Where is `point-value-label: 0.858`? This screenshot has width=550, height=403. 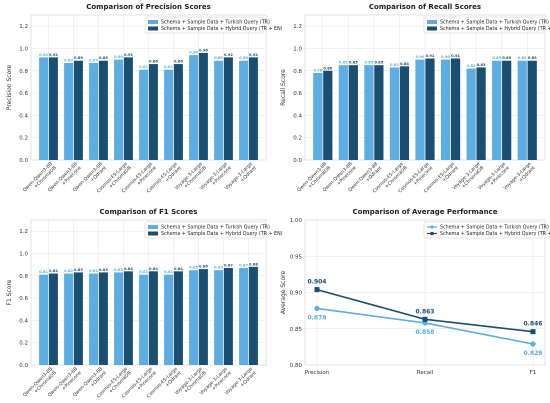 point-value-label: 0.858 is located at coordinates (425, 332).